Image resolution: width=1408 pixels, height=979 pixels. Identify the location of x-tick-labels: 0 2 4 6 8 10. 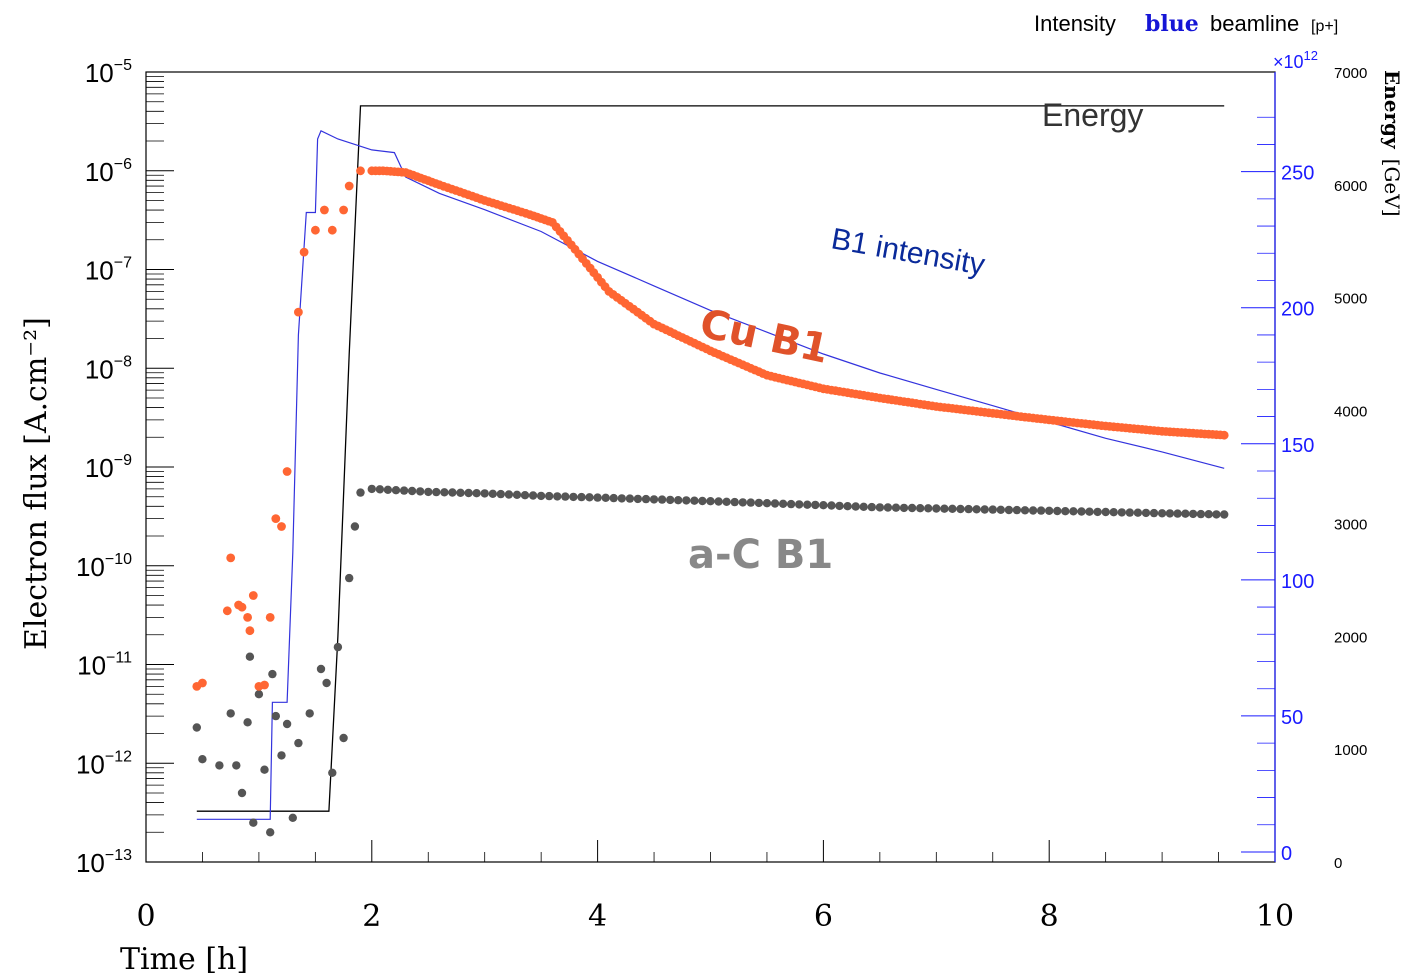
(715, 916).